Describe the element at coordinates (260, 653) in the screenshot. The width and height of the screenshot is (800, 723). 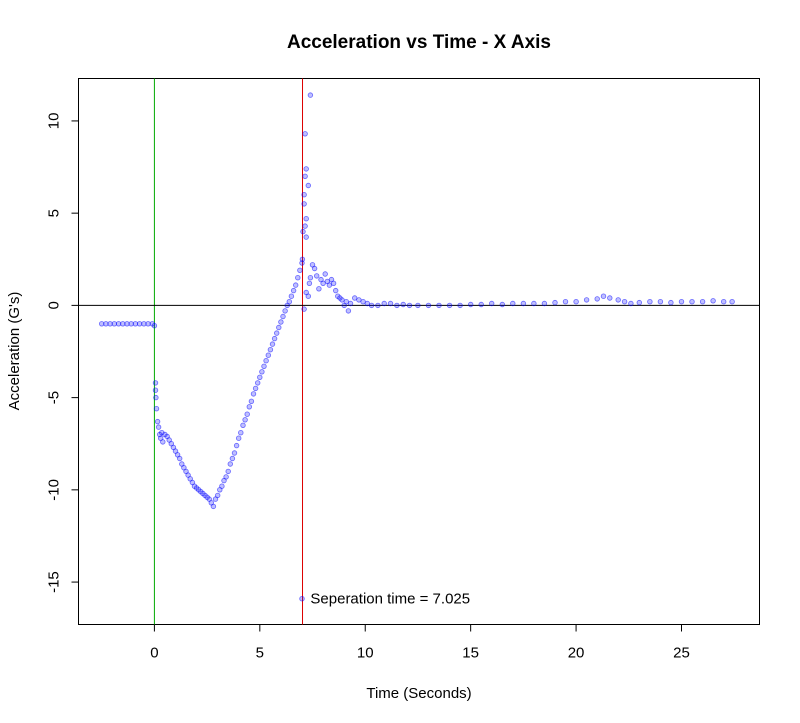
I see `x-tick-label: 5` at that location.